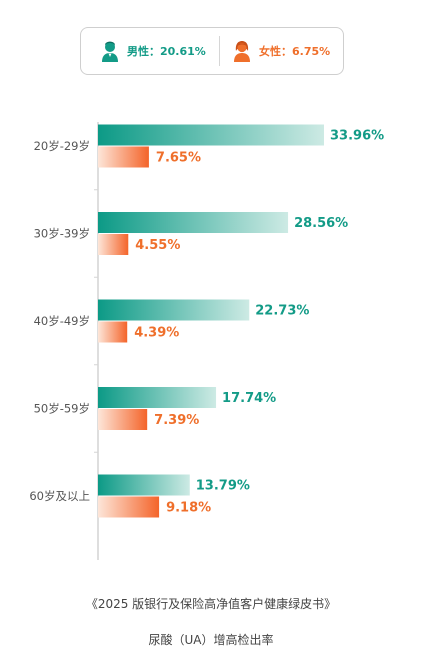 The height and width of the screenshot is (666, 422). What do you see at coordinates (176, 420) in the screenshot?
I see `data-label-female: 7.39%` at bounding box center [176, 420].